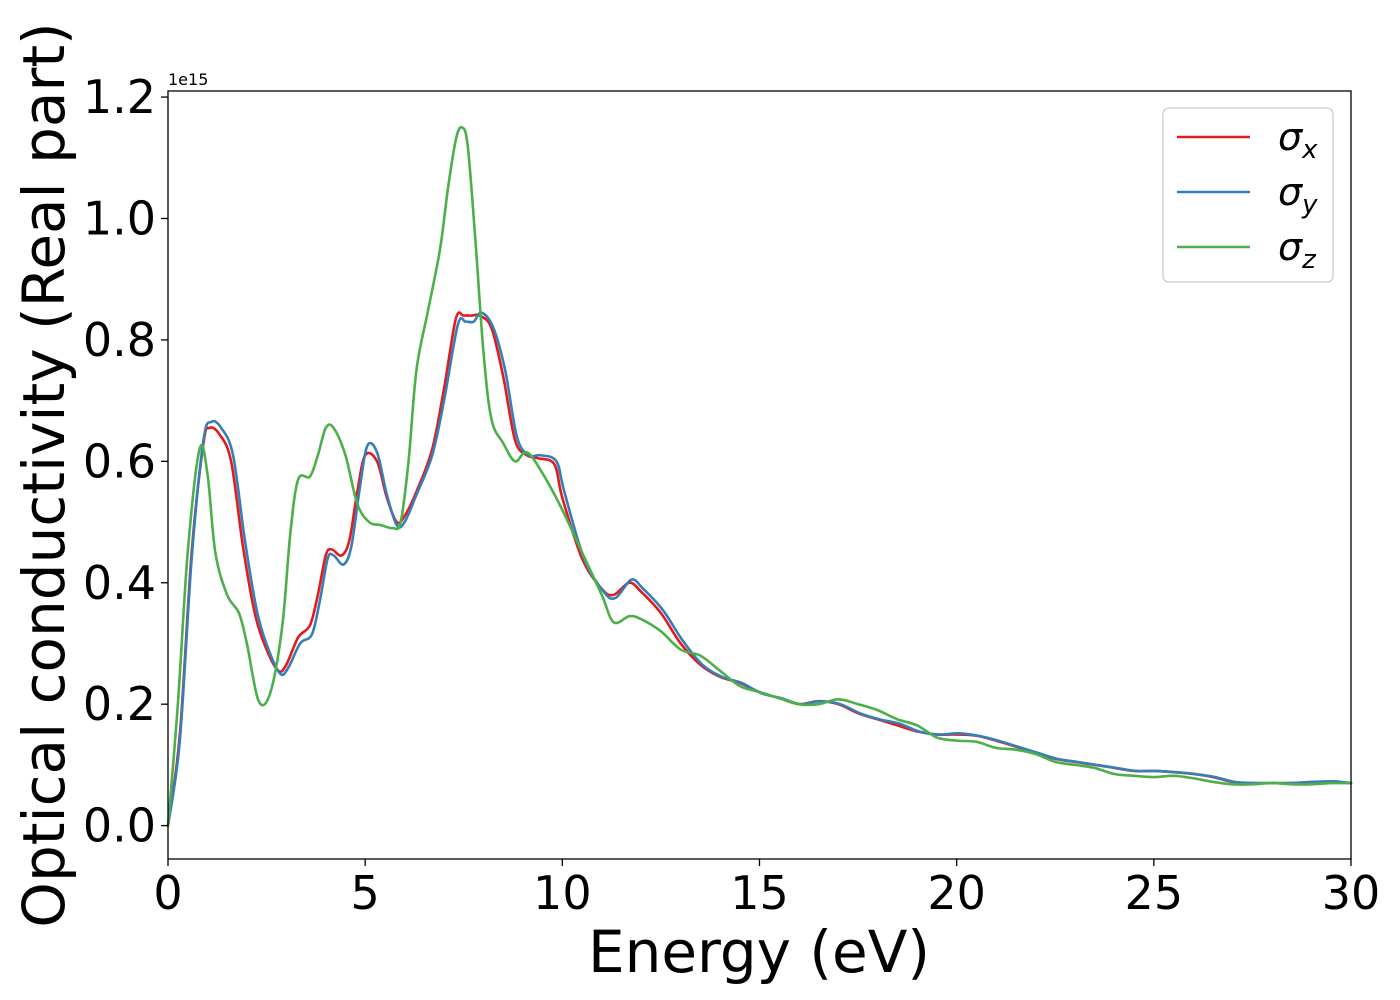 This screenshot has height=1000, width=1400. What do you see at coordinates (365, 893) in the screenshot?
I see `x-tick-label: 5` at bounding box center [365, 893].